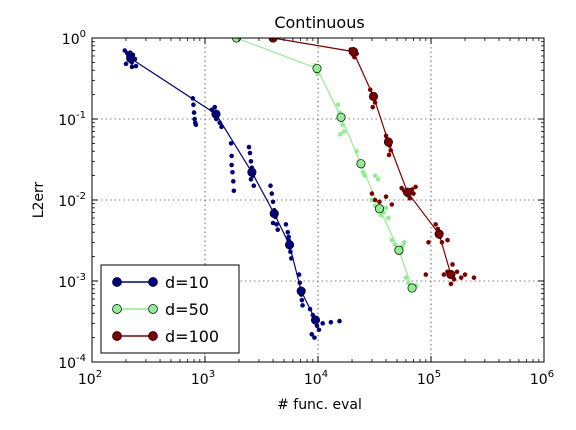 This screenshot has width=576, height=430. What do you see at coordinates (319, 22) in the screenshot?
I see `chart-title: Continuous` at bounding box center [319, 22].